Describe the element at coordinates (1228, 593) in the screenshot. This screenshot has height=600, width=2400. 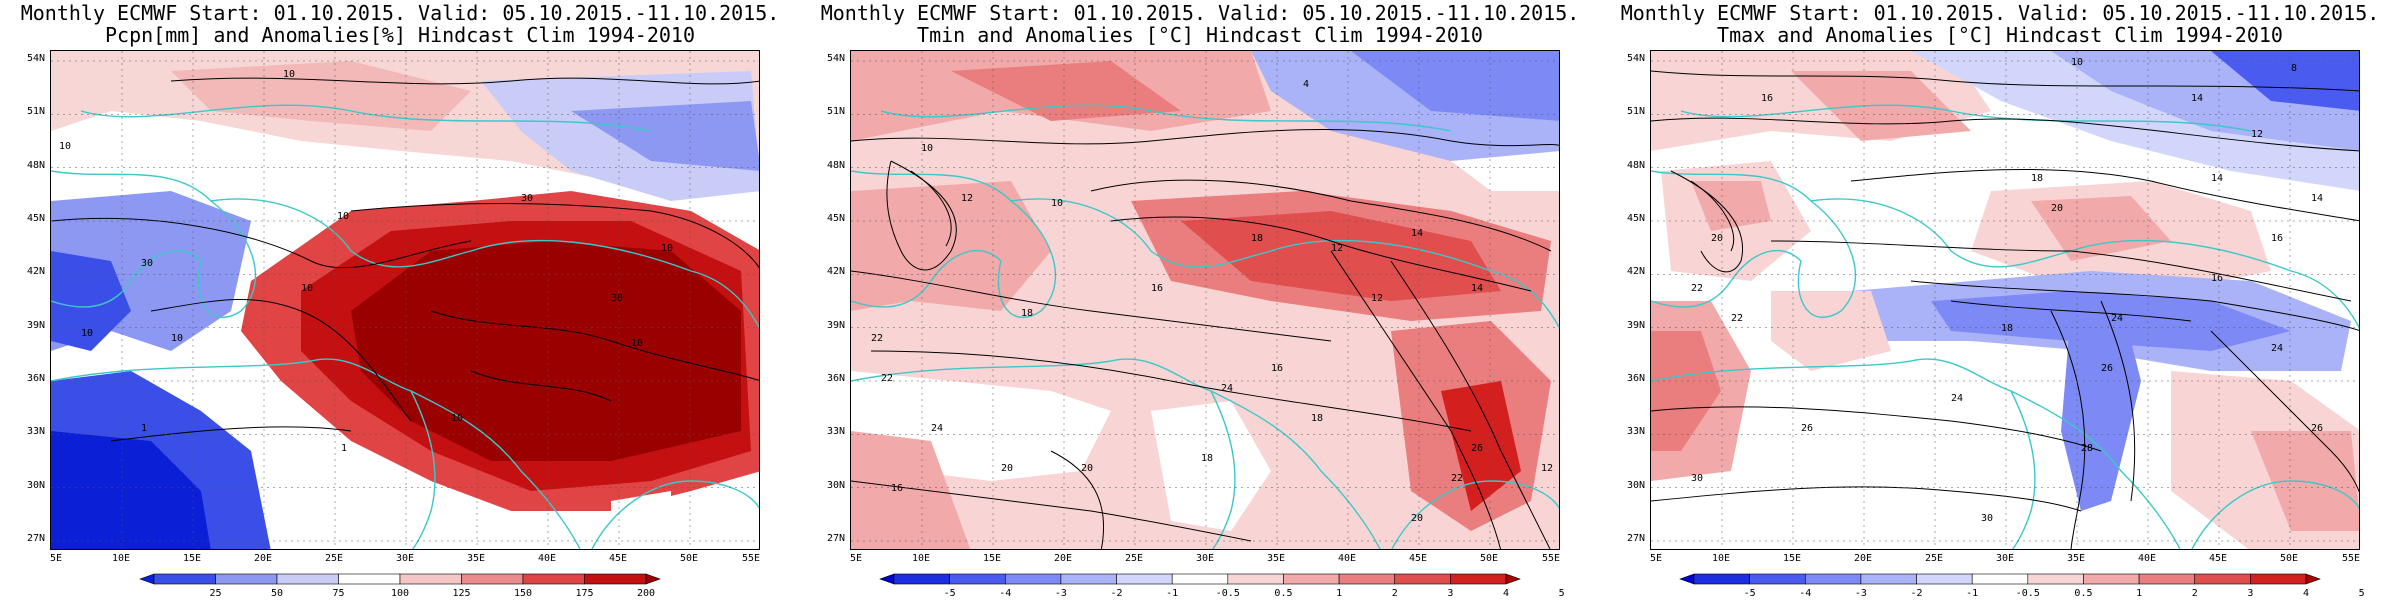
I see `colorbar-tick-label: -0.5` at that location.